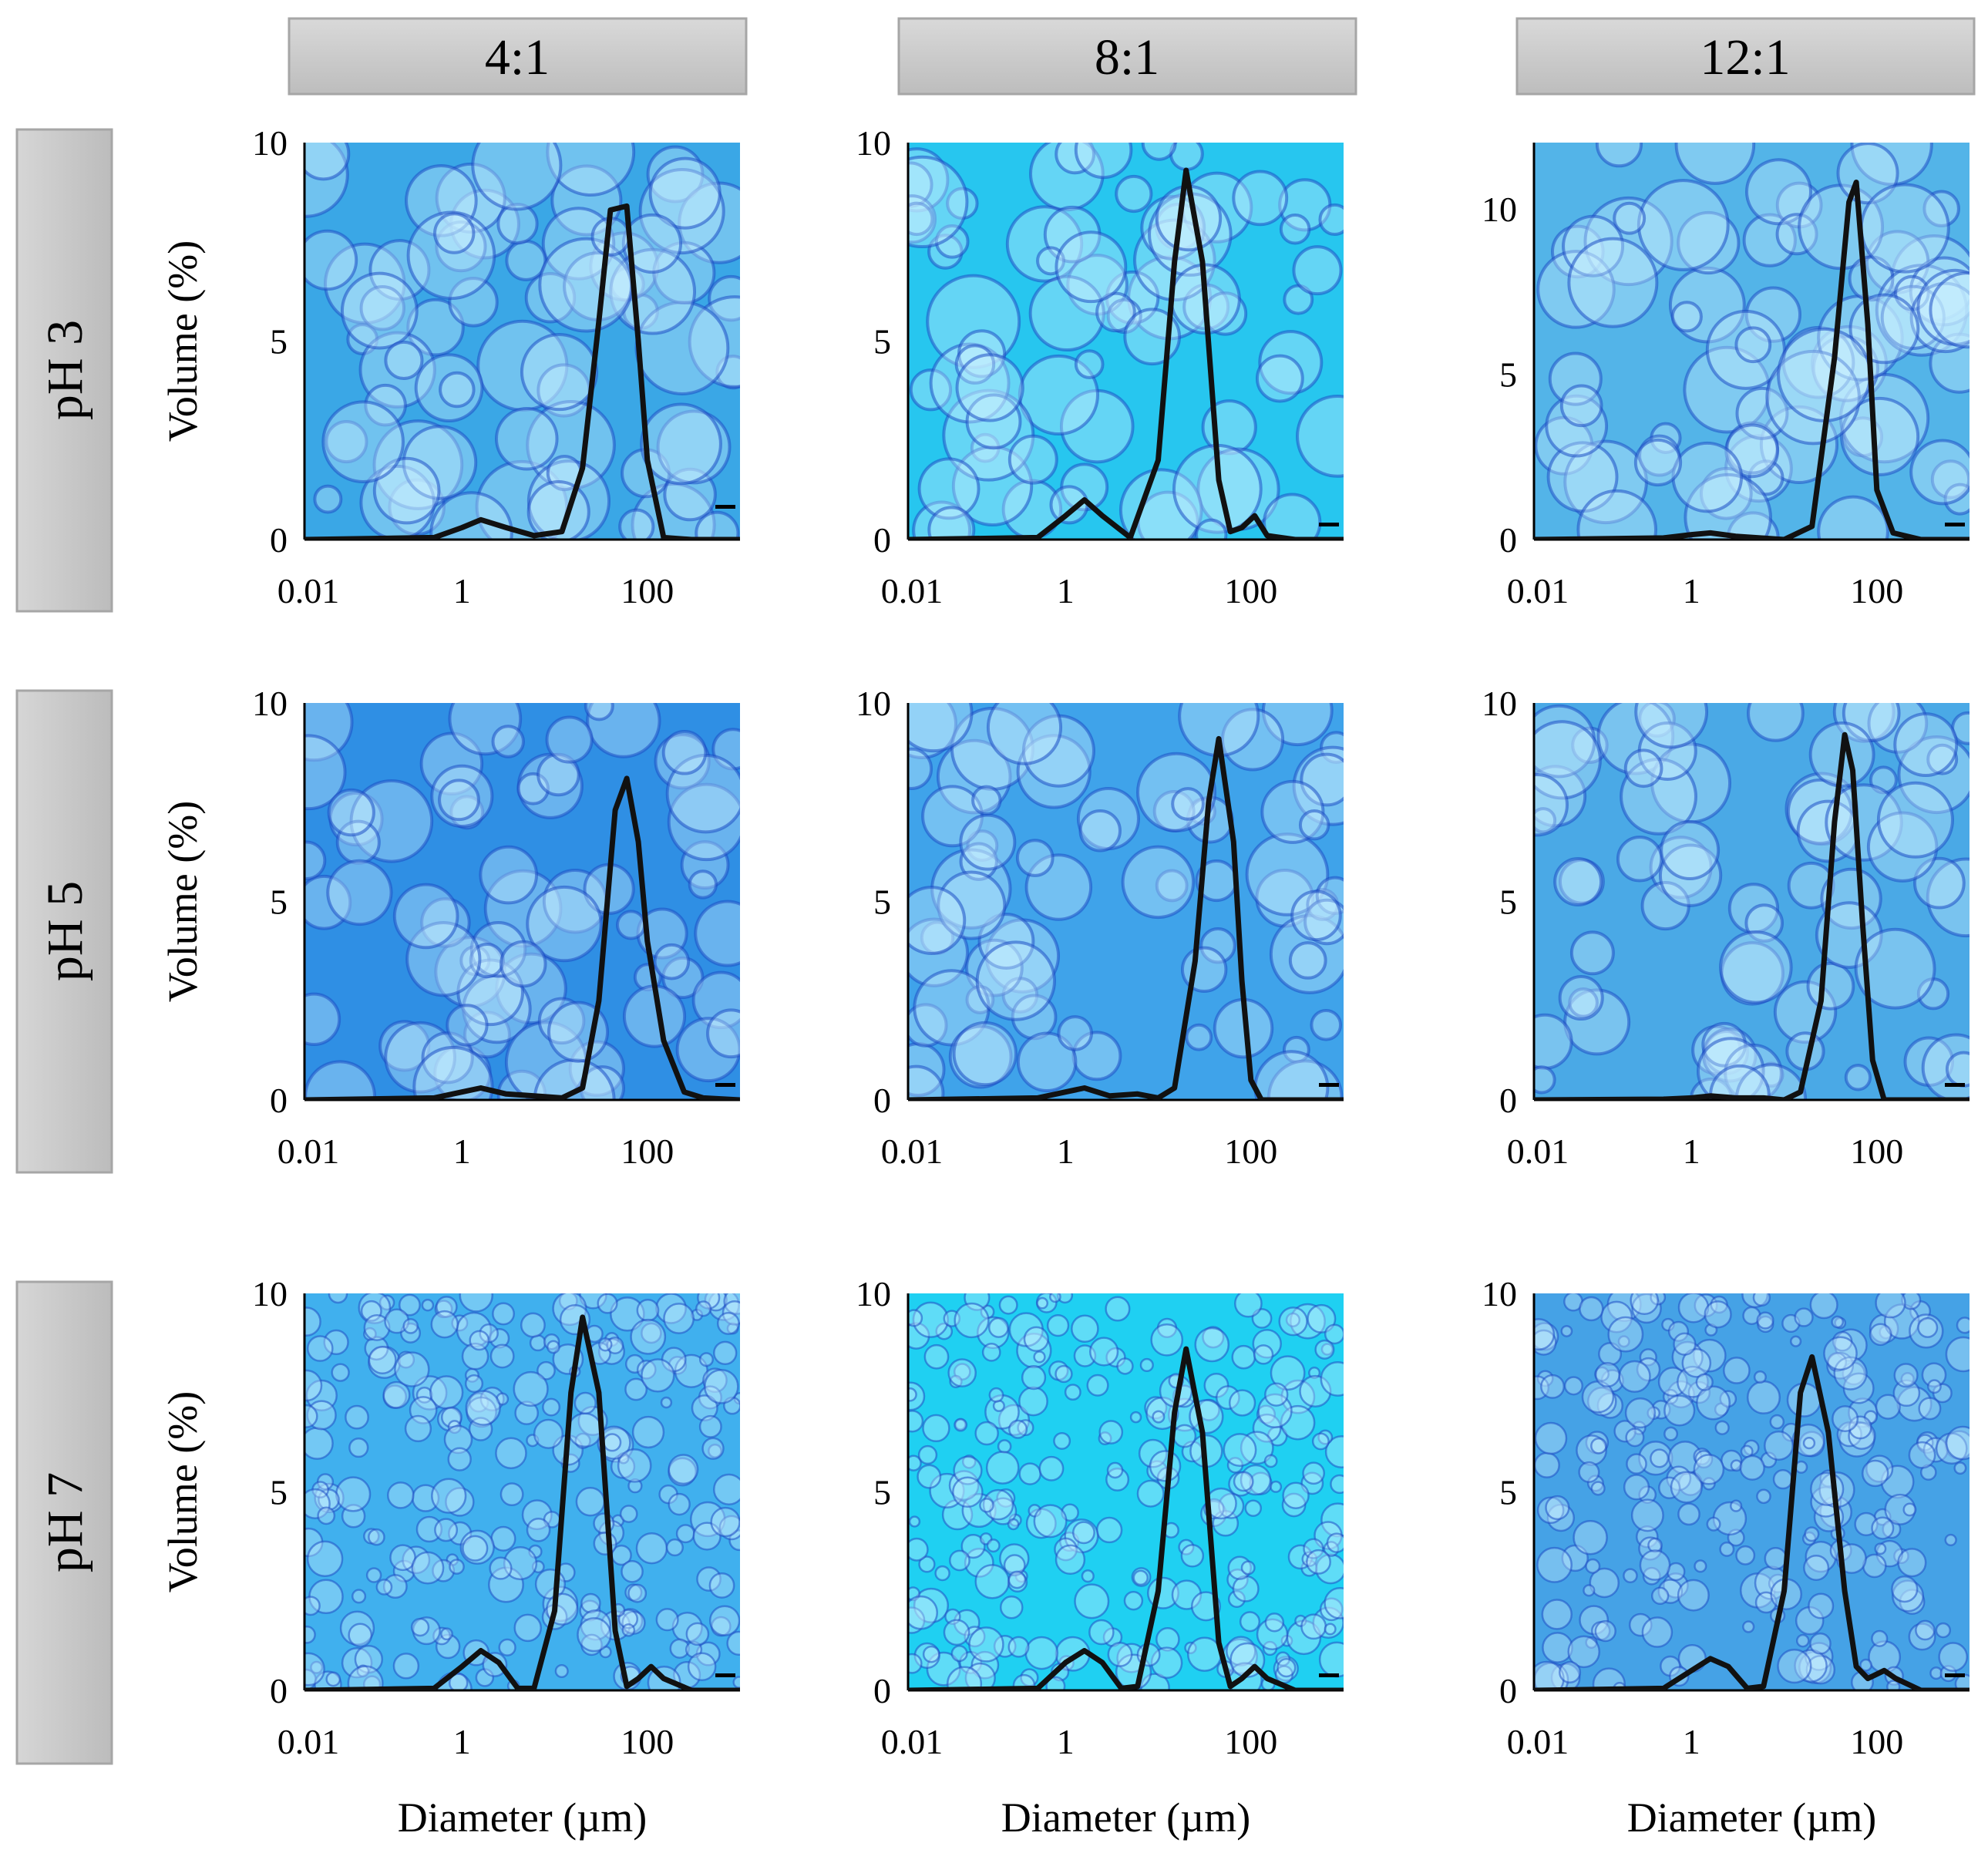  Describe the element at coordinates (1955, 1675) in the screenshot. I see `scale-bar` at that location.